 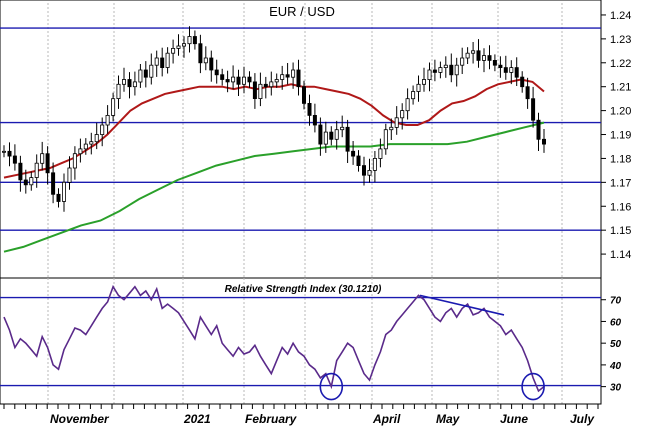 What do you see at coordinates (620, 16) in the screenshot?
I see `price-tick-label: 1.24` at bounding box center [620, 16].